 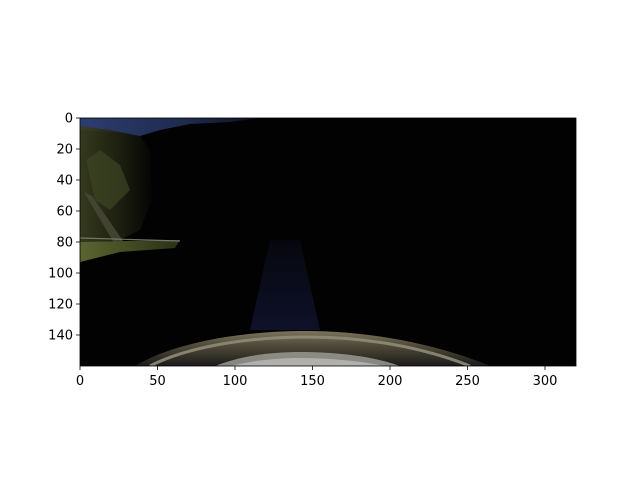 I want to click on hood-rim, so click(x=310, y=350).